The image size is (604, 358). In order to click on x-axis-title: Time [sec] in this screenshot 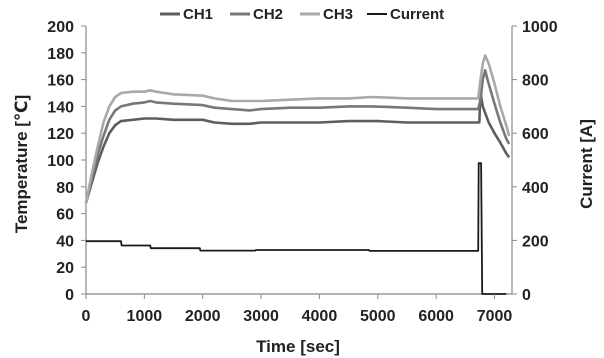, I will do `click(298, 346)`.